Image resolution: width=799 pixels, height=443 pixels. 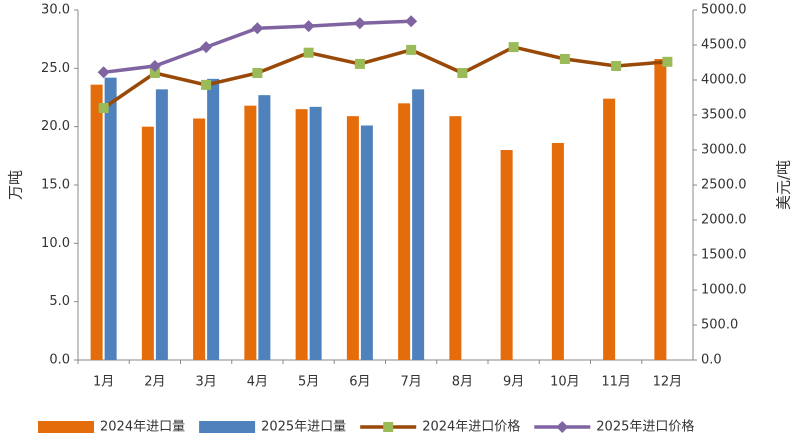 What do you see at coordinates (724, 150) in the screenshot?
I see `y2-tick-label: 3000.0` at bounding box center [724, 150].